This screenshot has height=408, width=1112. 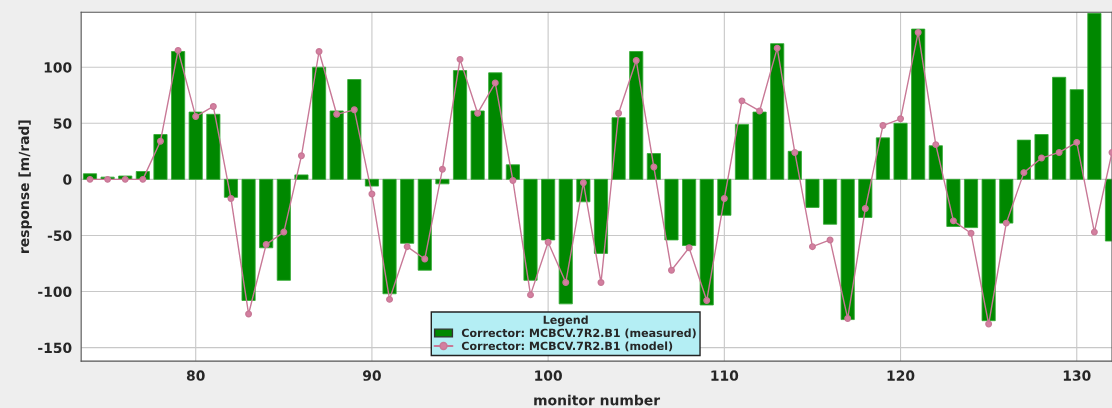 What do you see at coordinates (55, 292) in the screenshot?
I see `y-tick-label: -100` at bounding box center [55, 292].